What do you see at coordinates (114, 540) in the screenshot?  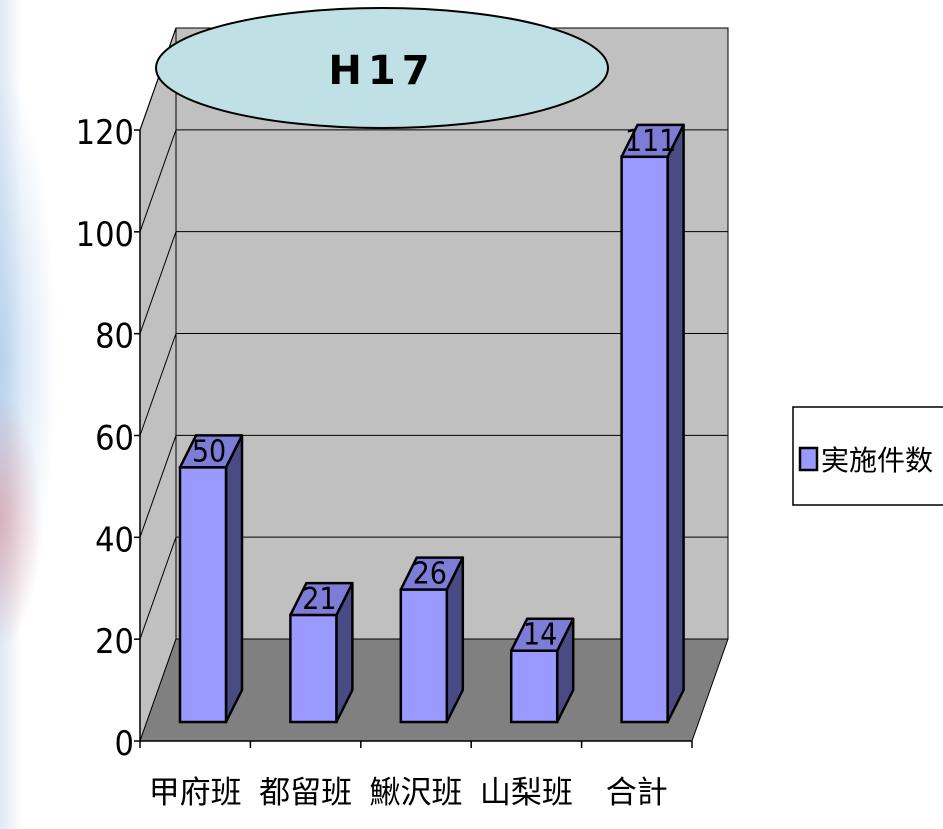 I see `y-tick-label: 40` at bounding box center [114, 540].